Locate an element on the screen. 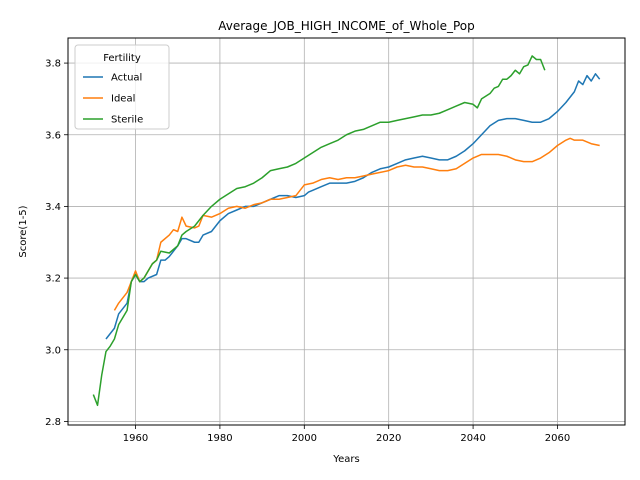 This screenshot has height=480, width=640. x-tick-label: 2020 is located at coordinates (388, 438).